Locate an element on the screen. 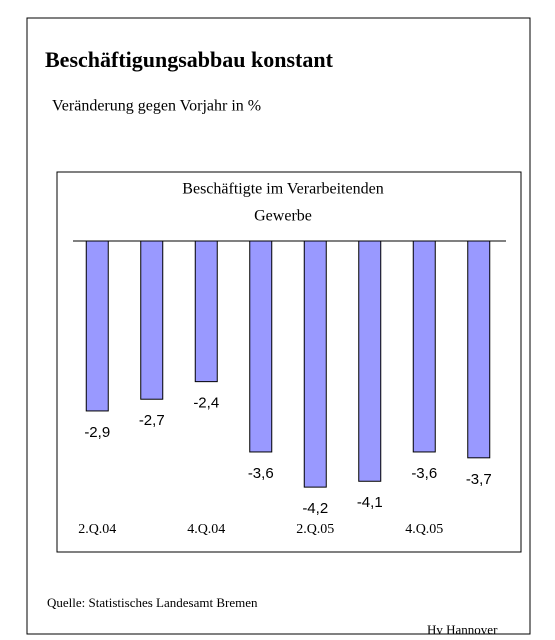 This screenshot has height=640, width=555. chart-title: Beschäftigungsabbau konstant is located at coordinates (189, 59).